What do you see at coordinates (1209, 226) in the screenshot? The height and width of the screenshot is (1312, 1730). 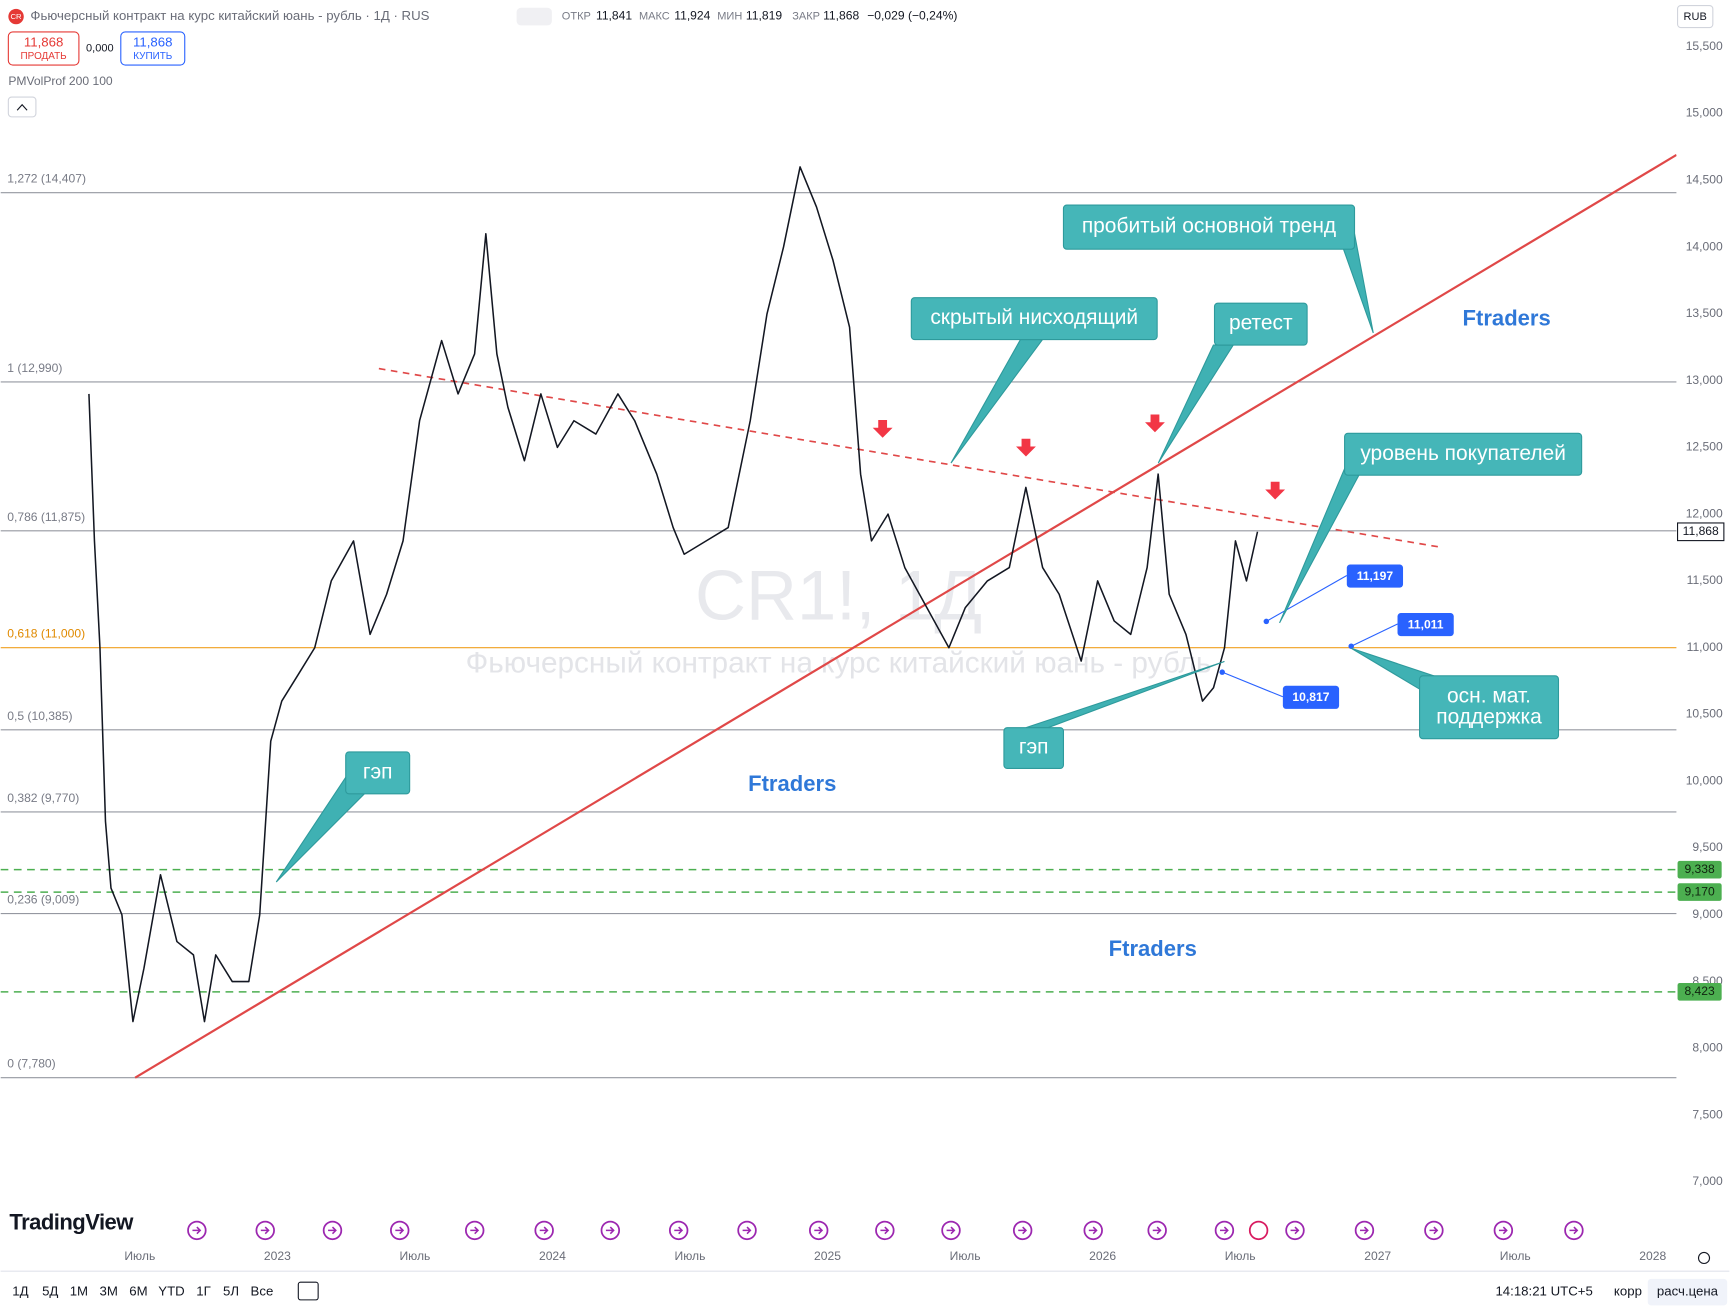 I see `callout-text: пробитый основной тренд` at bounding box center [1209, 226].